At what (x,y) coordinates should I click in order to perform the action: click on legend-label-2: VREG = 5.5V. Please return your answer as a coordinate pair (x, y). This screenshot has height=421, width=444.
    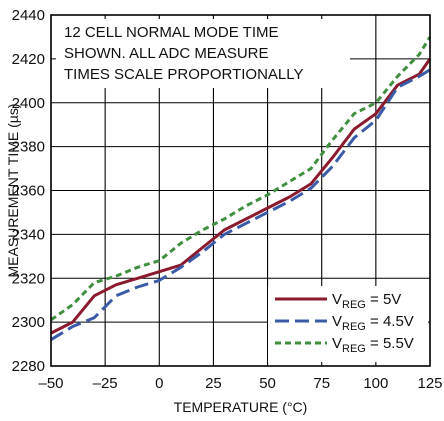
    Looking at the image, I should click on (373, 345).